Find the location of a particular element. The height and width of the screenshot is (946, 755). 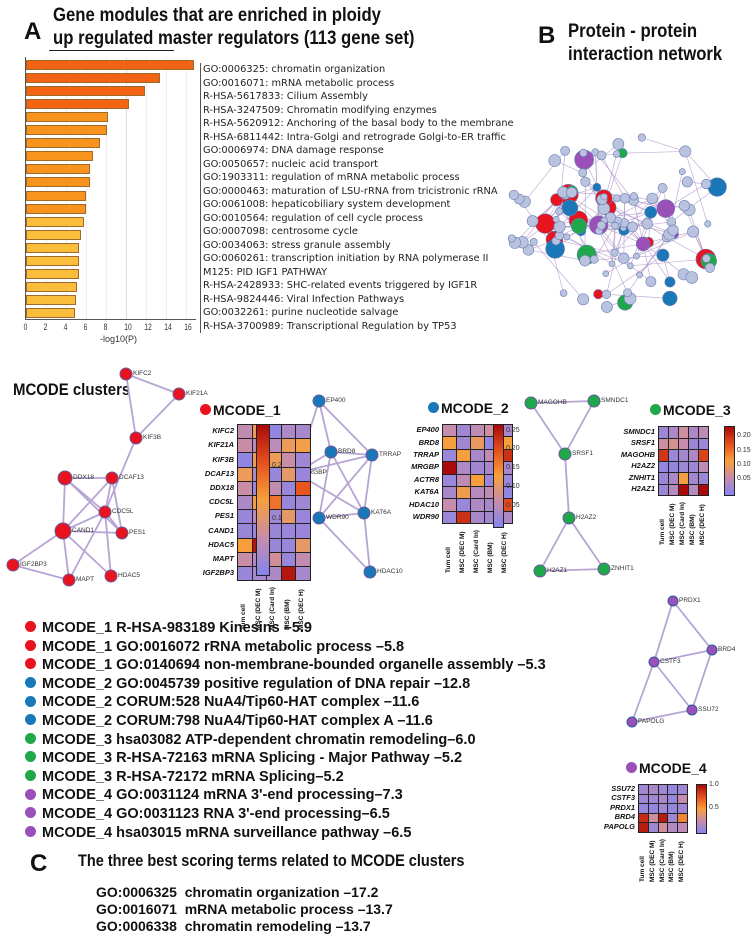

node-label: SSU72 is located at coordinates (708, 709).